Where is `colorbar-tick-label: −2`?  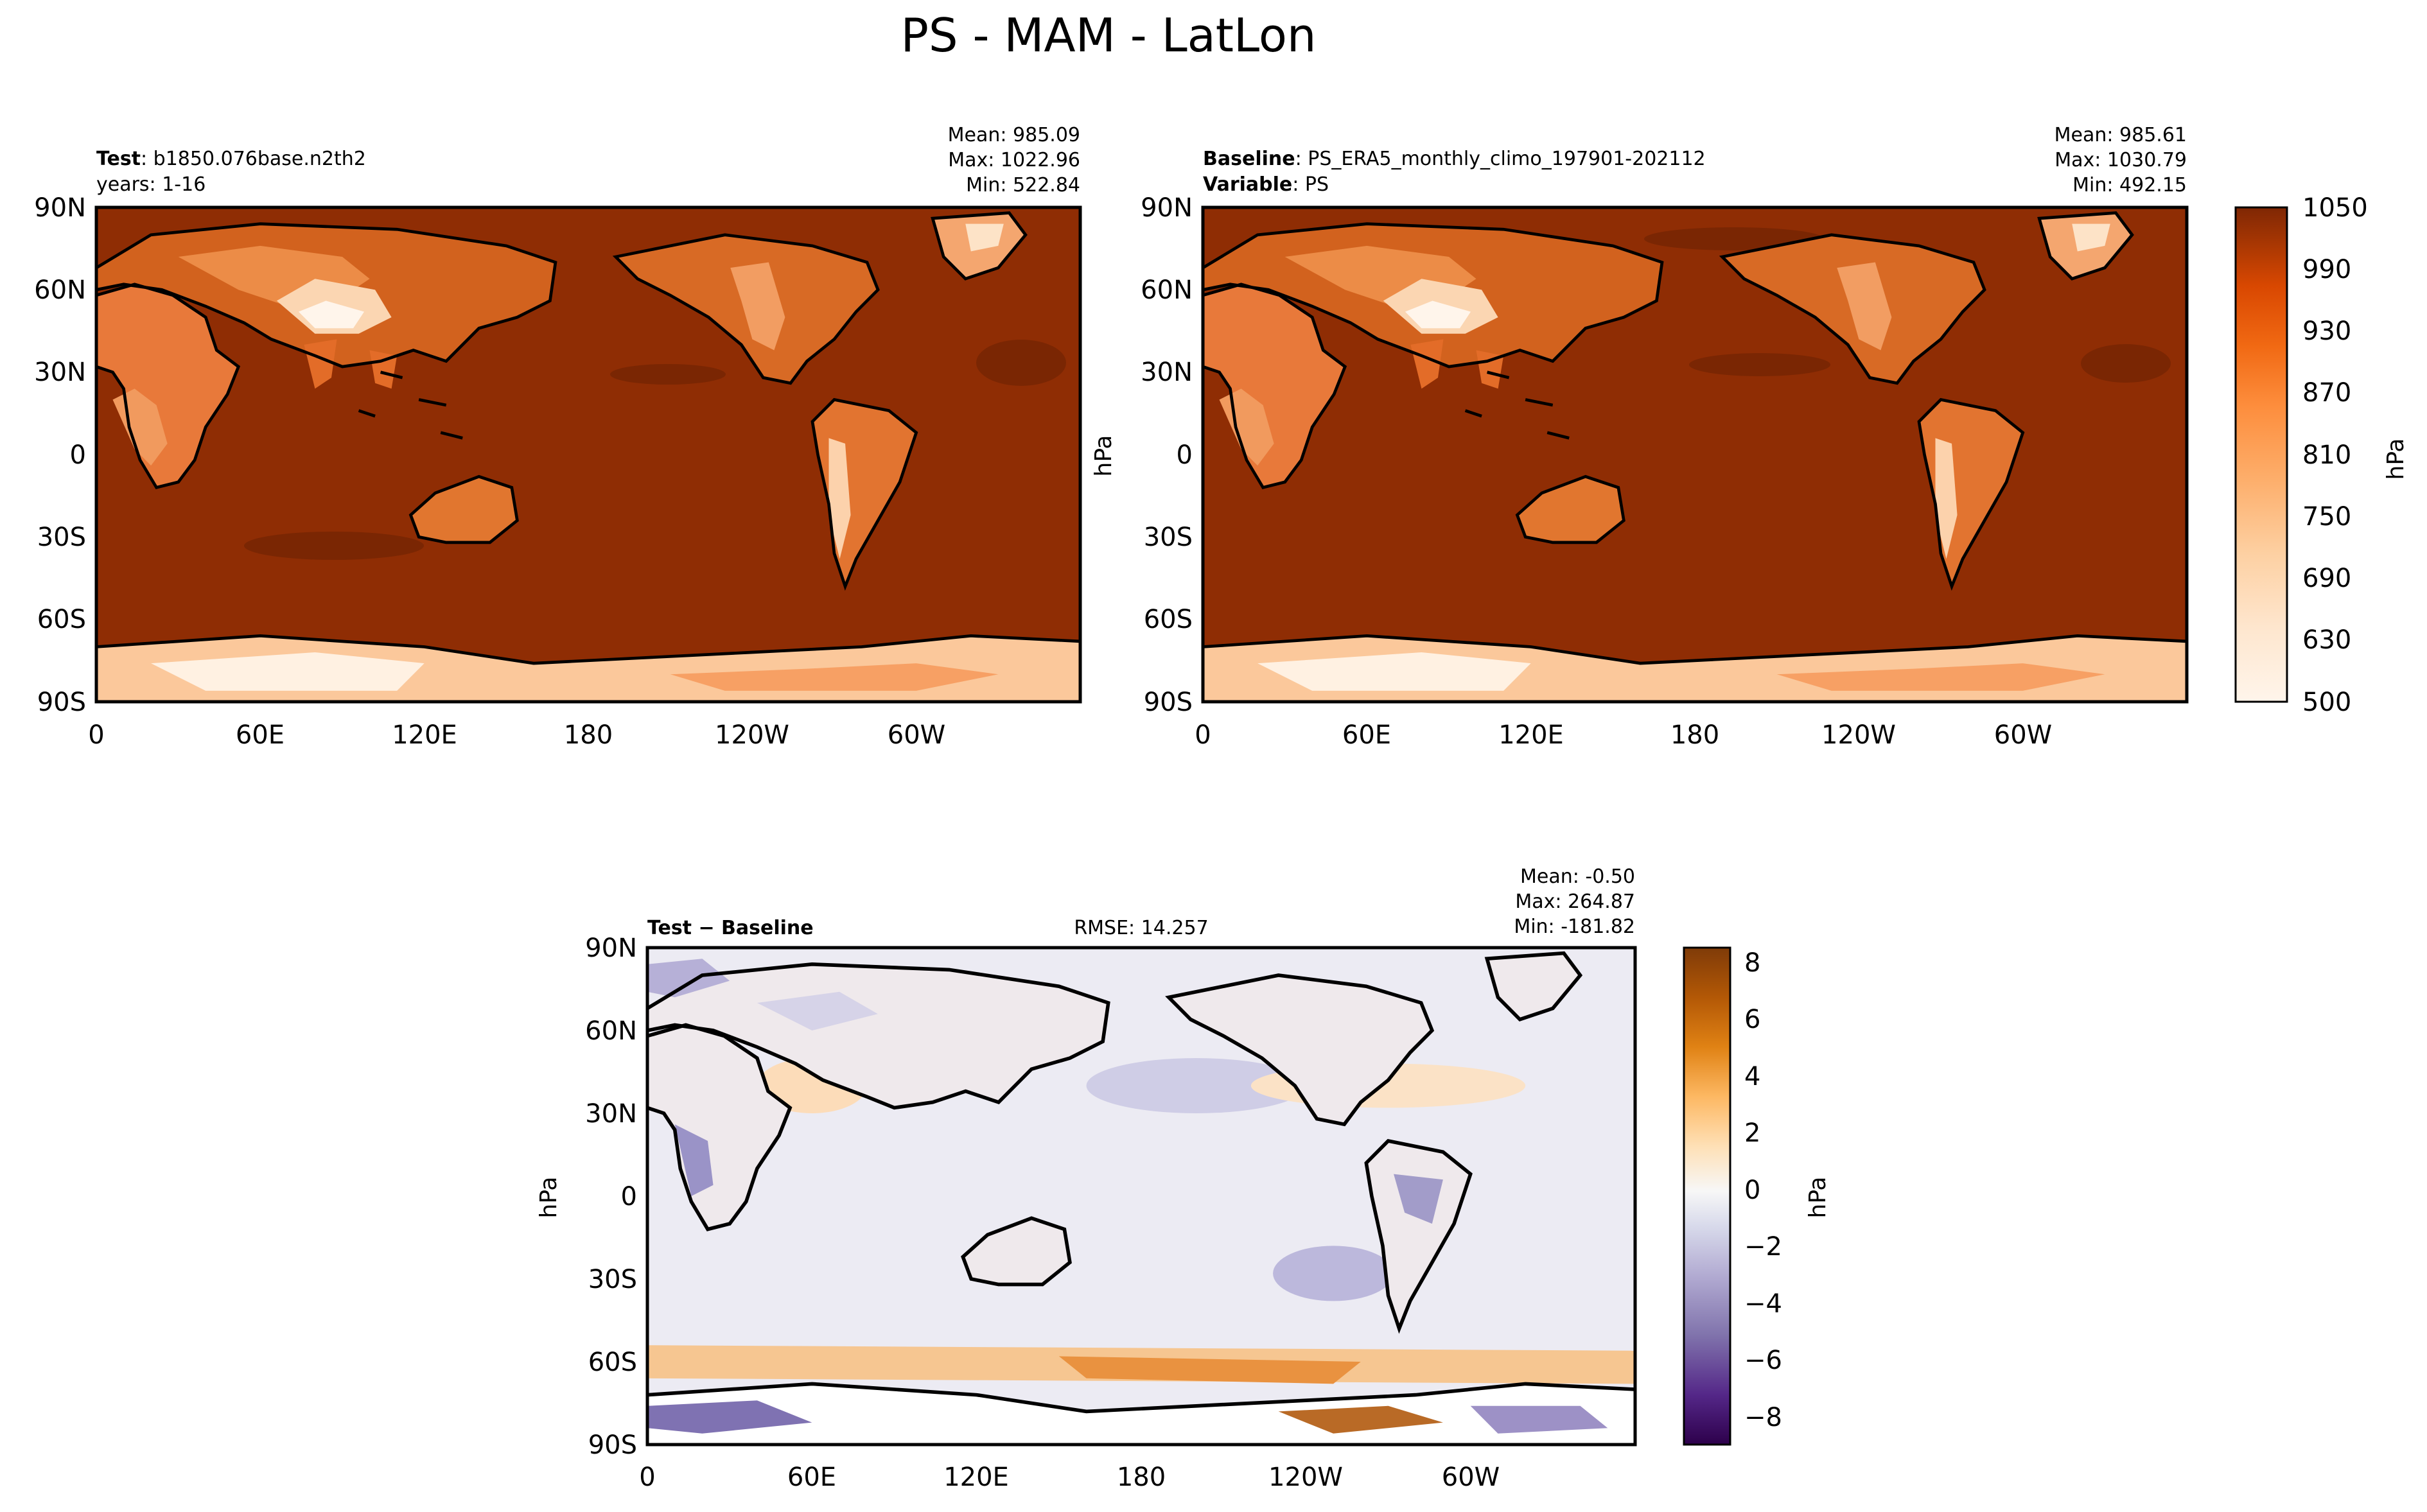 colorbar-tick-label: −2 is located at coordinates (1763, 1247).